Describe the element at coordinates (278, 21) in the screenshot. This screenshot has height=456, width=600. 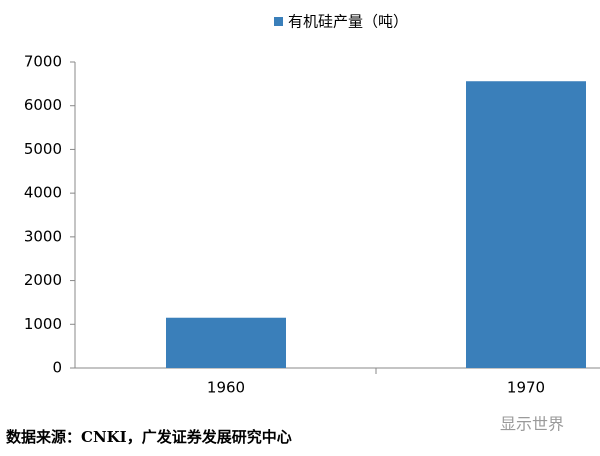
I see `legend-swatch` at that location.